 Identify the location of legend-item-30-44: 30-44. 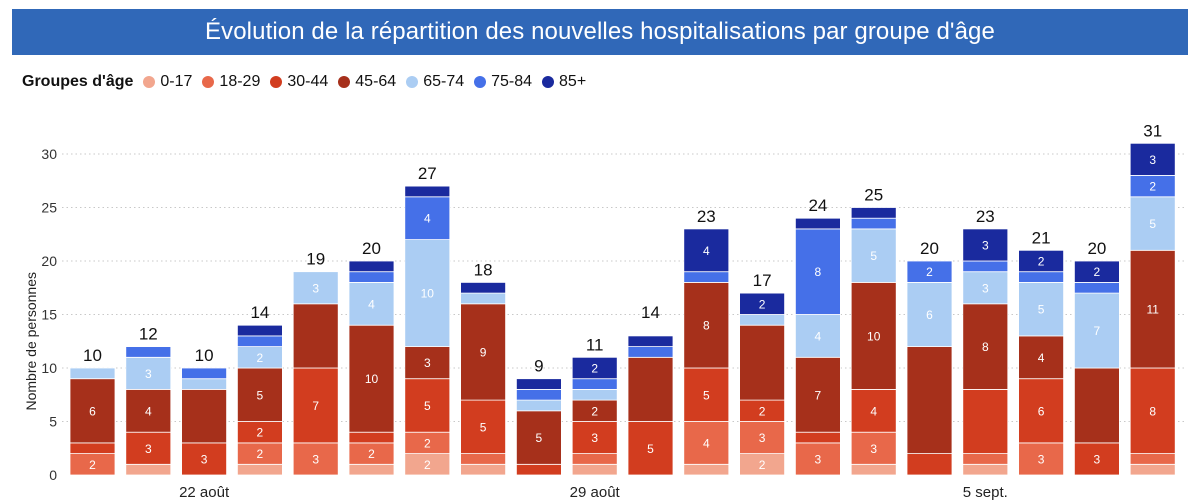
(299, 82).